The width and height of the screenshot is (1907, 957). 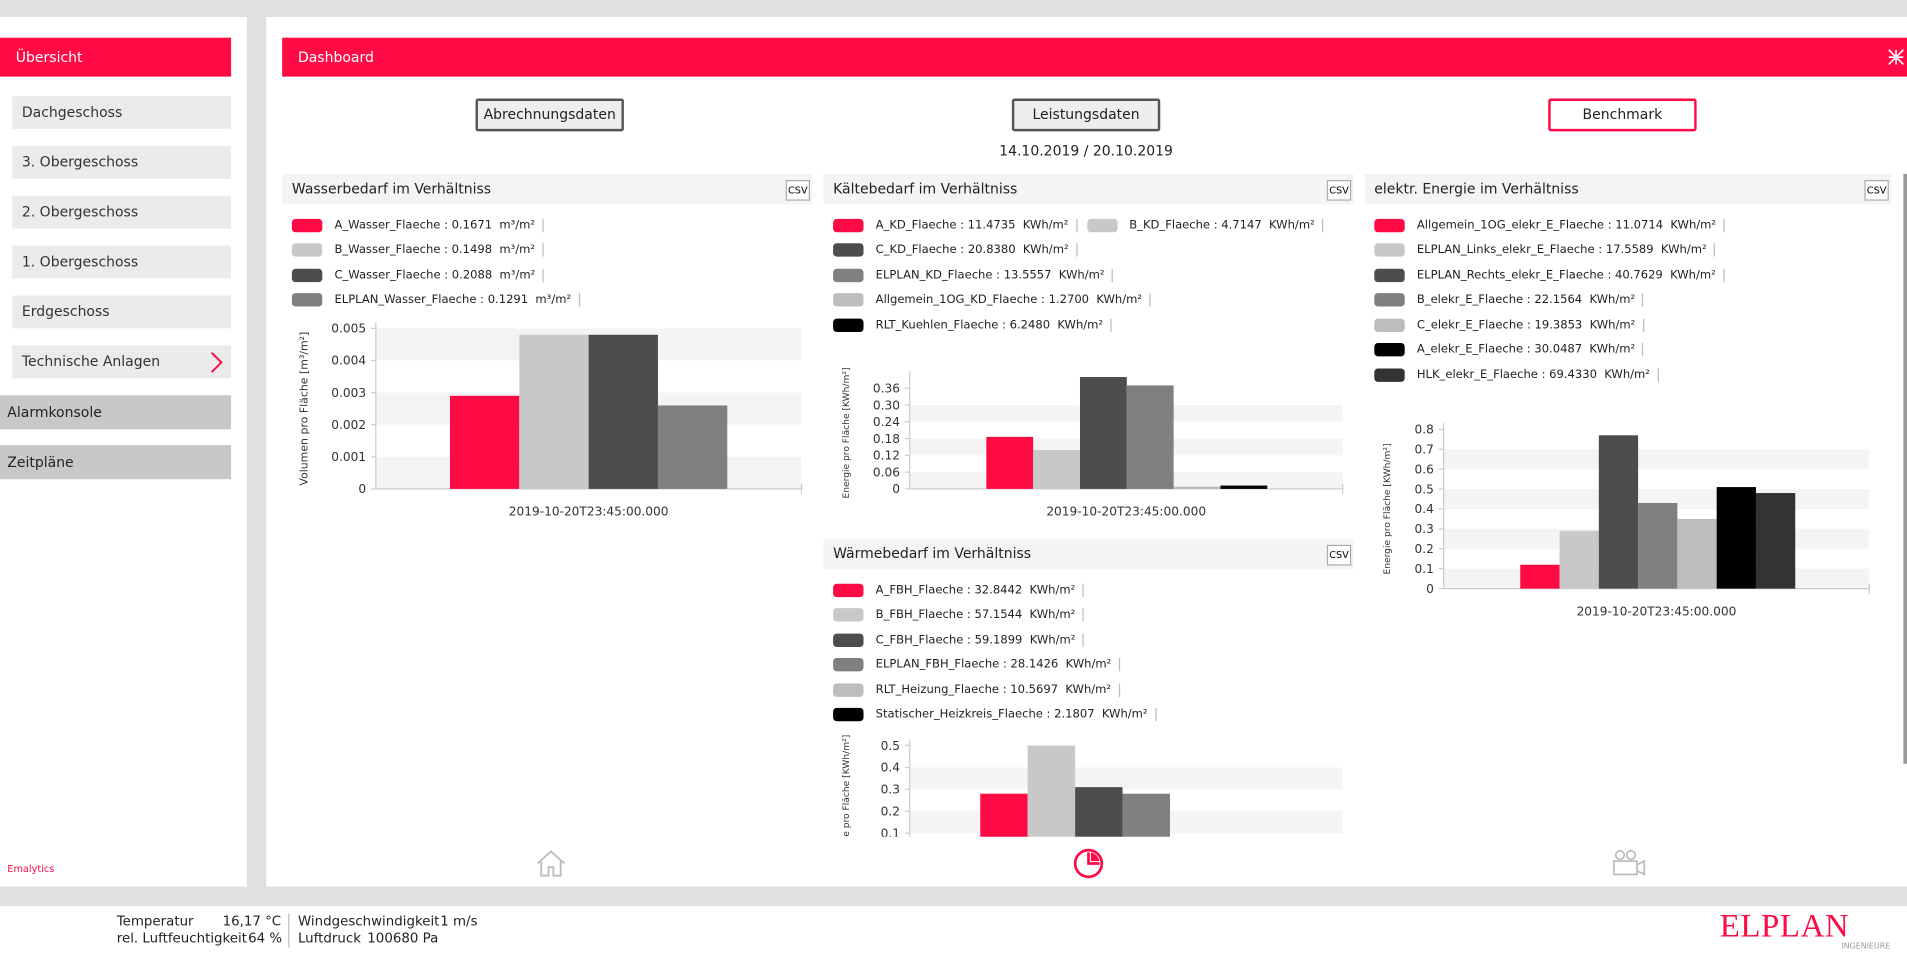 I want to click on legend-unit: m³/m², so click(x=517, y=225).